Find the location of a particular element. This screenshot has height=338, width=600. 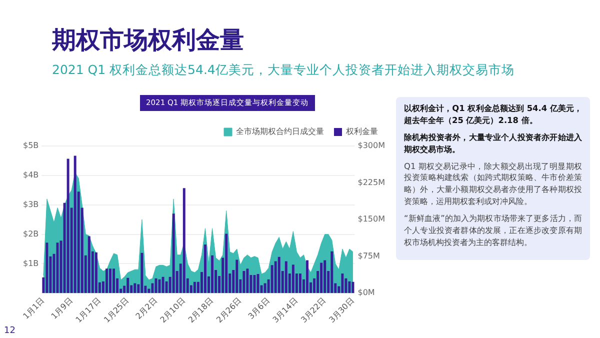

y-tick-label: $1B is located at coordinates (30, 263).